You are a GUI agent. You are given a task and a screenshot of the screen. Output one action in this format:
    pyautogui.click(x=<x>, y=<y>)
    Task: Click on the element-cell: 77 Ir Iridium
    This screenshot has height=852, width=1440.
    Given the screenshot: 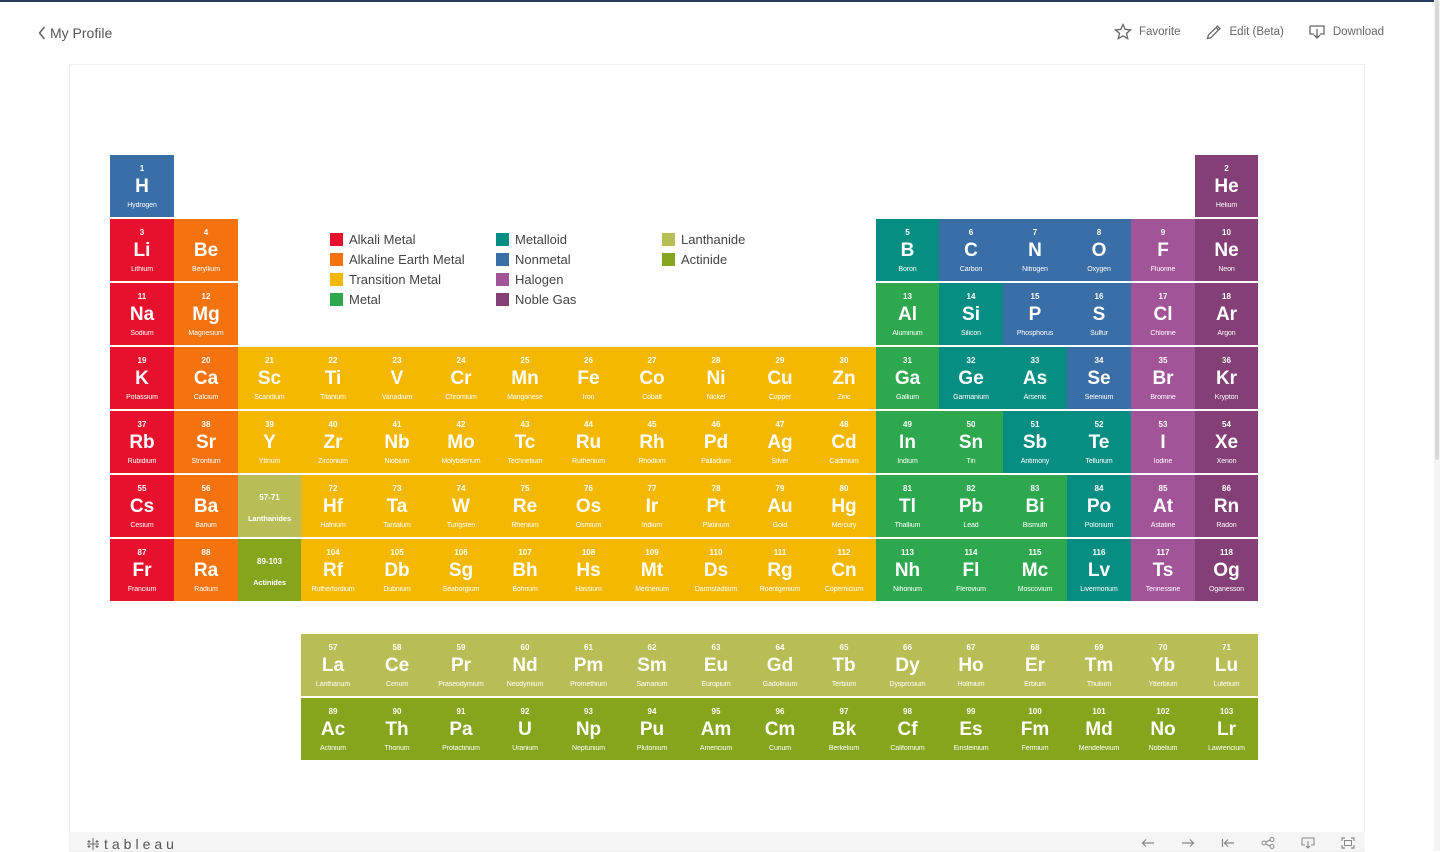 What is the action you would take?
    pyautogui.click(x=652, y=506)
    